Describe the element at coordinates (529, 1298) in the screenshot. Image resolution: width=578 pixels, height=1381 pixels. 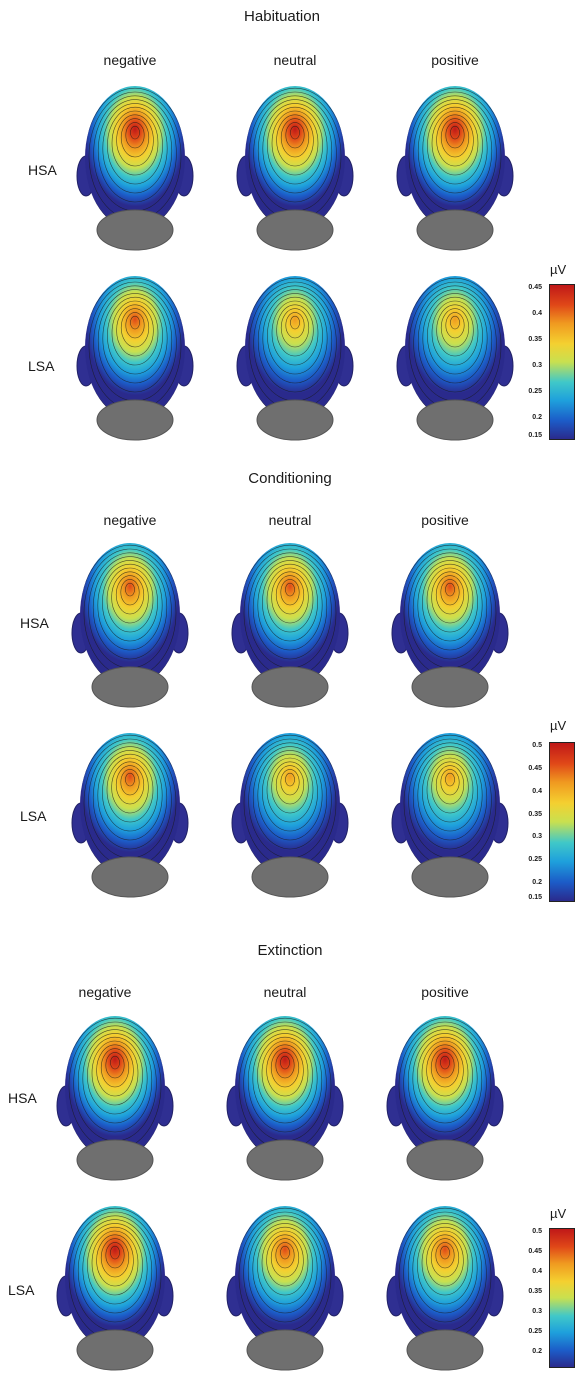
I see `colorbar-ticks: 0.5 0.45 0.4 0.35 0.3 0.25 0.2` at that location.